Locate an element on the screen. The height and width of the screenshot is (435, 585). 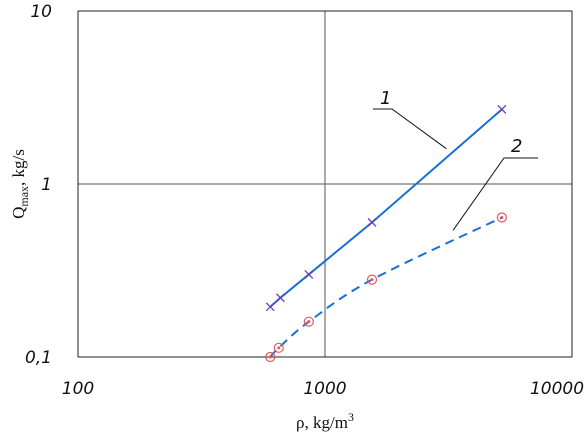
series-1-label: 1 is located at coordinates (410, 119).